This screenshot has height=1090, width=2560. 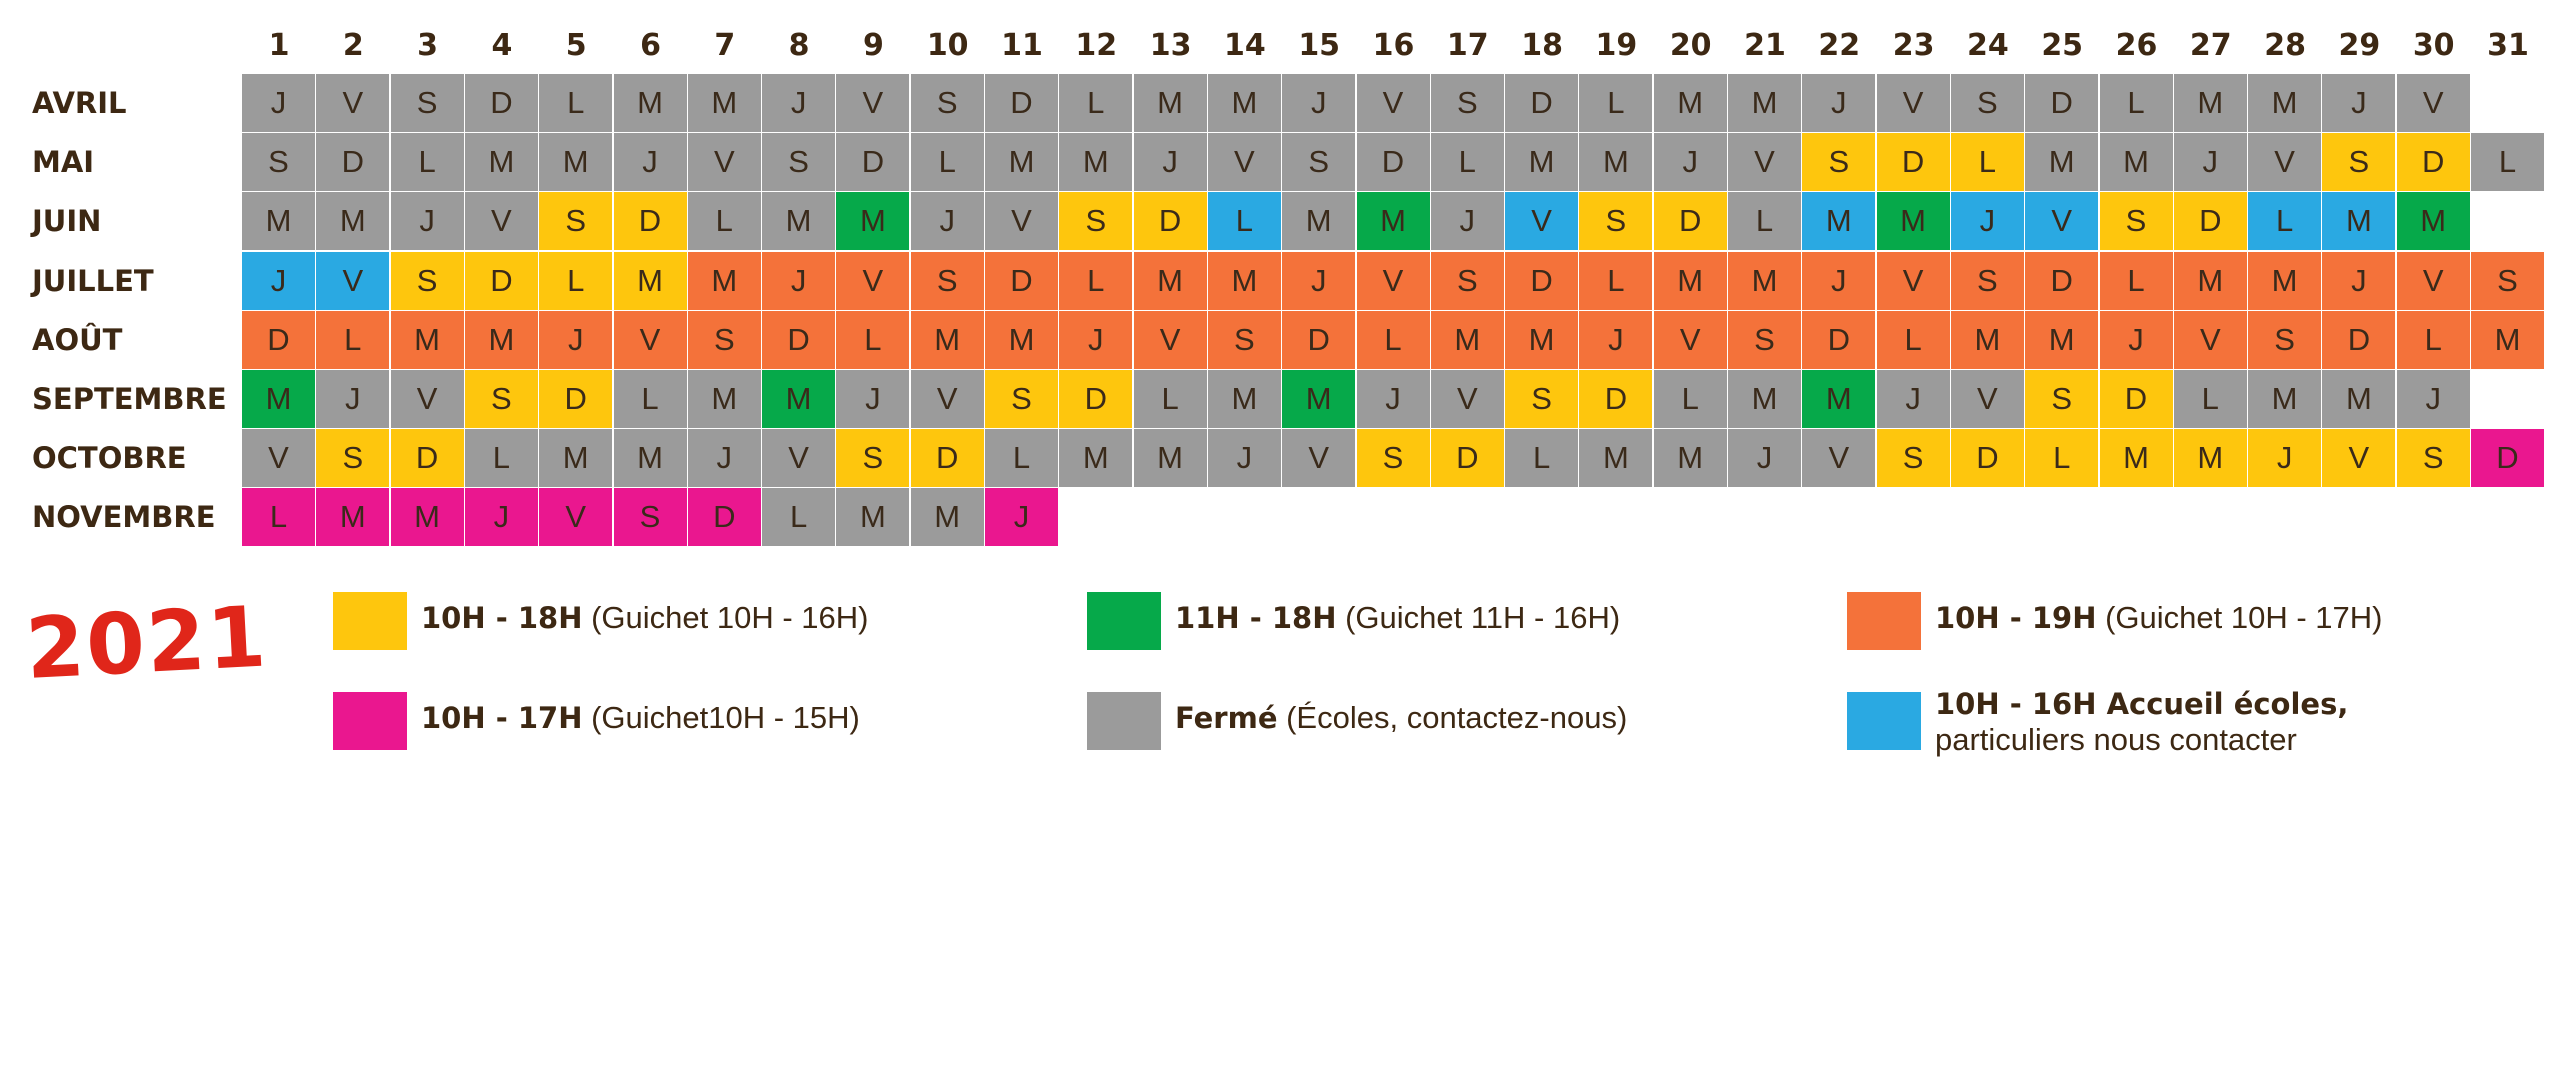 What do you see at coordinates (93, 280) in the screenshot?
I see `month-label: JUILLET` at bounding box center [93, 280].